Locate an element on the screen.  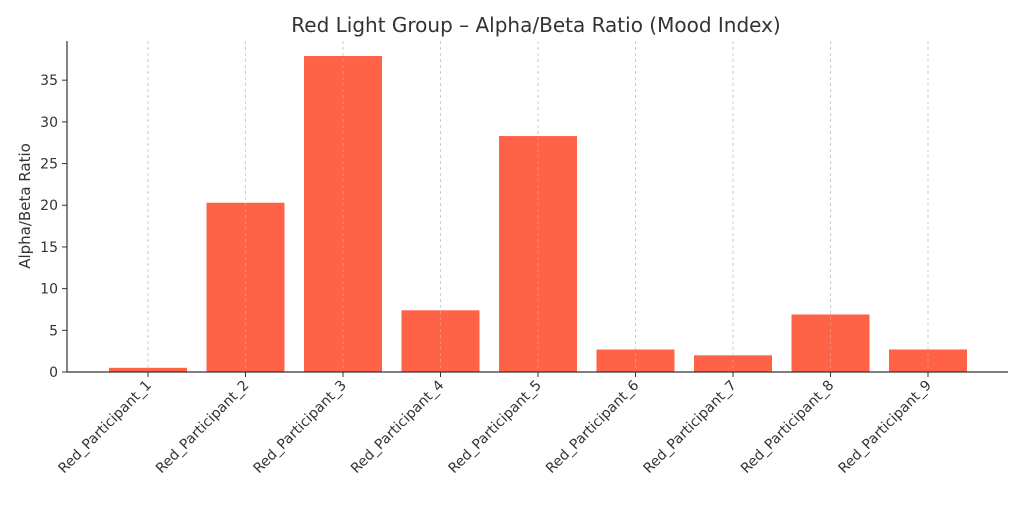
x-tick-label: Red_Participant_2 is located at coordinates (202, 427).